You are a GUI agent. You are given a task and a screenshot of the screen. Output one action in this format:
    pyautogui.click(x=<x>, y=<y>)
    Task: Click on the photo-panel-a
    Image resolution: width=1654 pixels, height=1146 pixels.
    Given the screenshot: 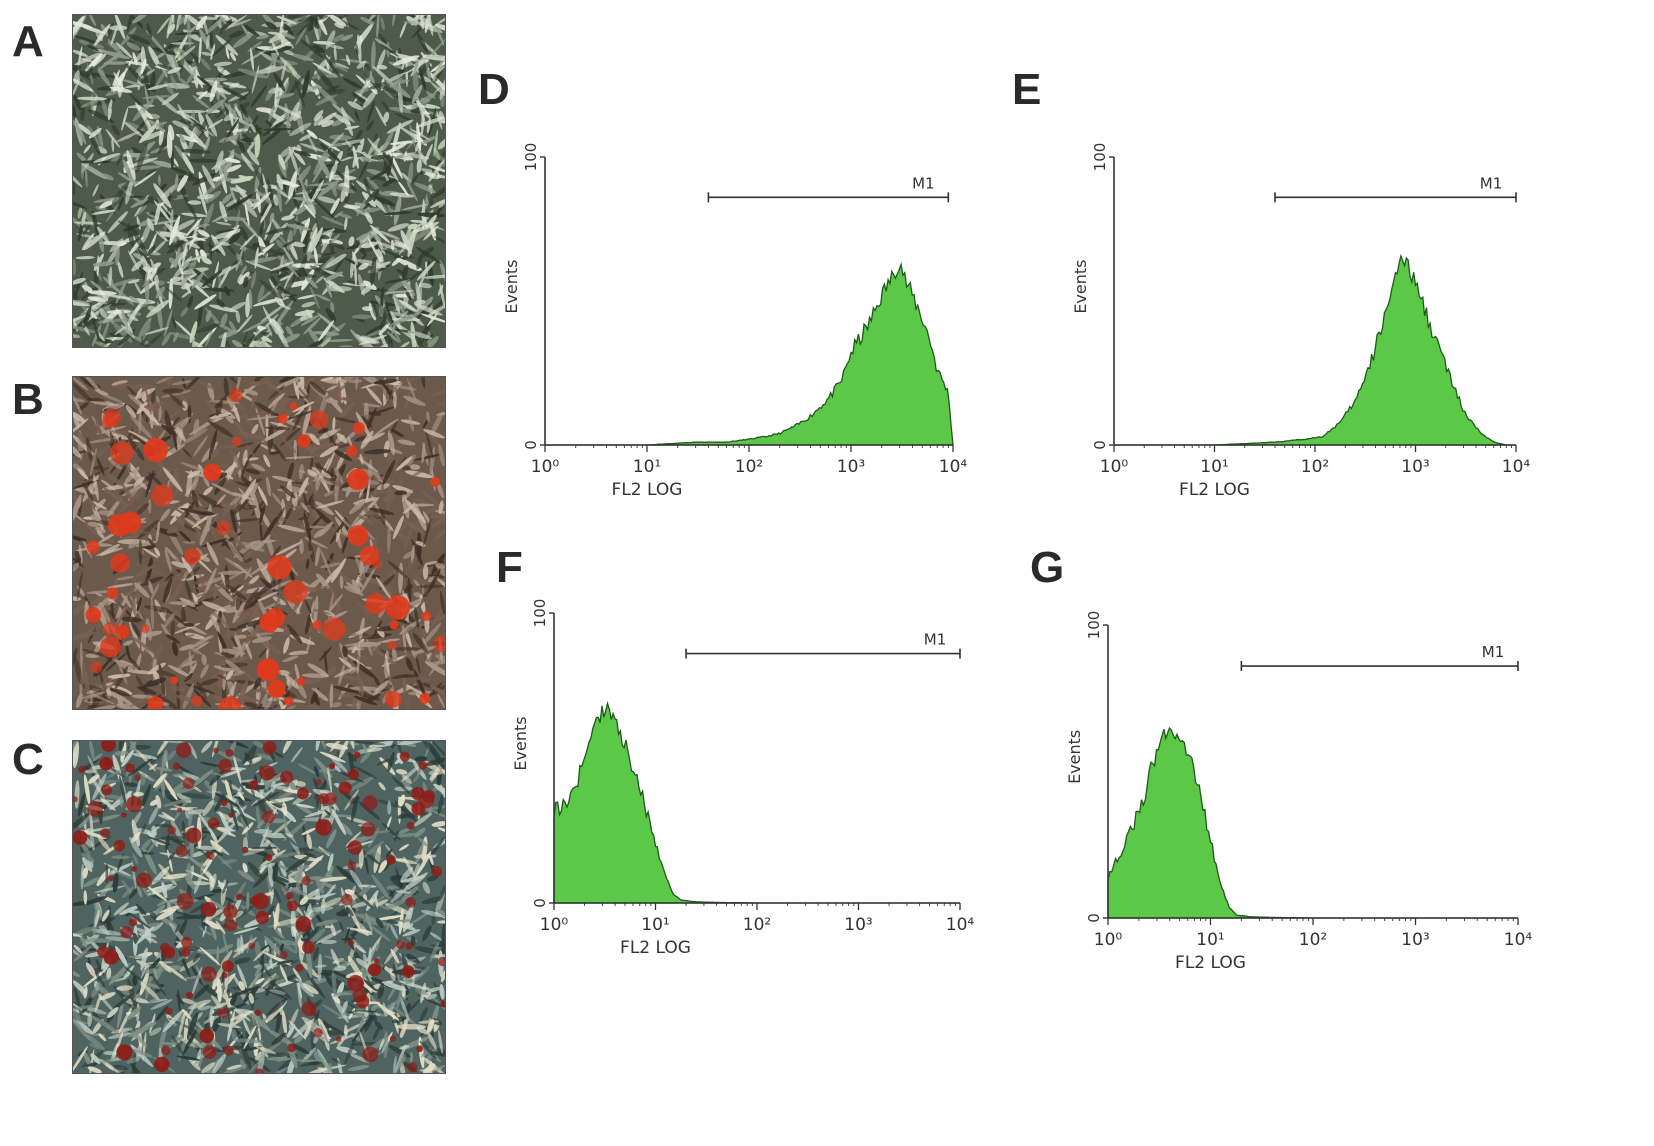 What is the action you would take?
    pyautogui.click(x=259, y=181)
    